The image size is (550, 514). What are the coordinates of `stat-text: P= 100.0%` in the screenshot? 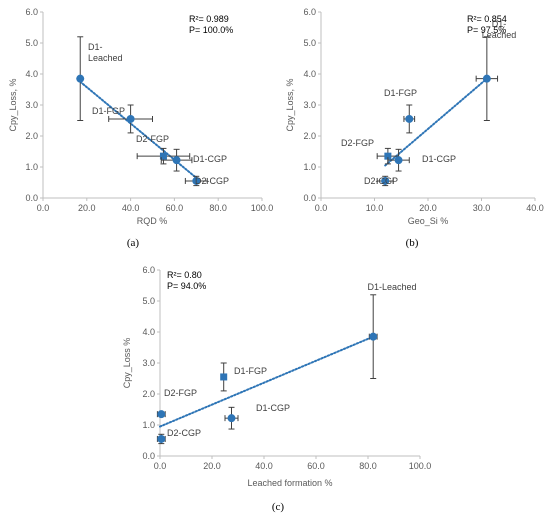 It's located at (211, 30).